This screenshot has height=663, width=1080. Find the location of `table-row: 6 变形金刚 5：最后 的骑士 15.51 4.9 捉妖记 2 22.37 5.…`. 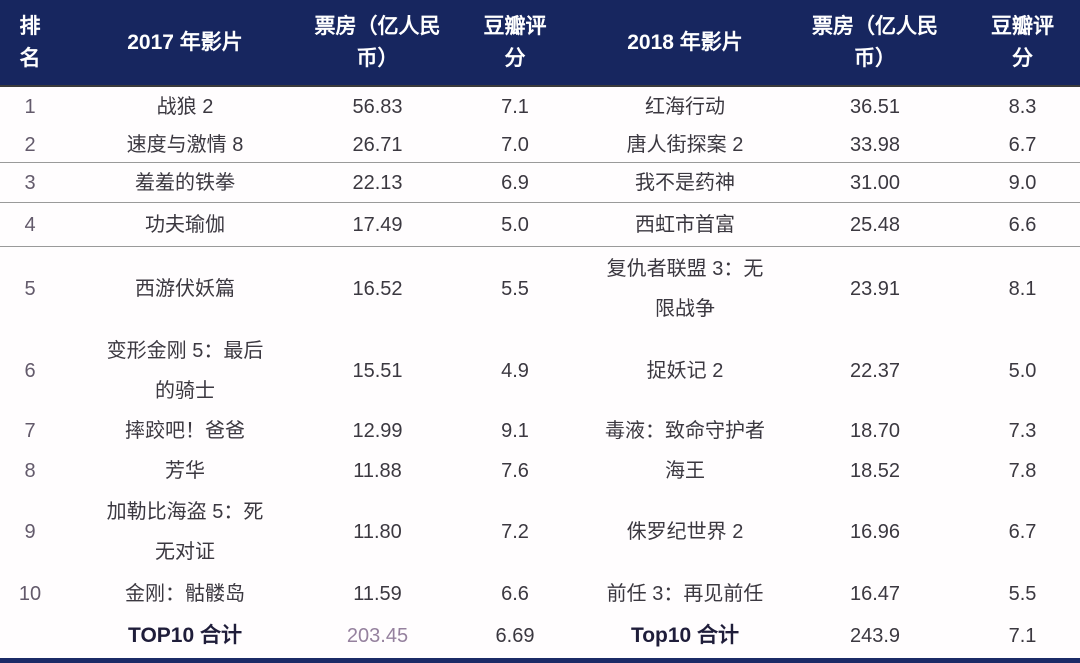

table-row: 6 变形金刚 5：最后 的骑士 15.51 4.9 捉妖记 2 22.37 5.… is located at coordinates (540, 371).